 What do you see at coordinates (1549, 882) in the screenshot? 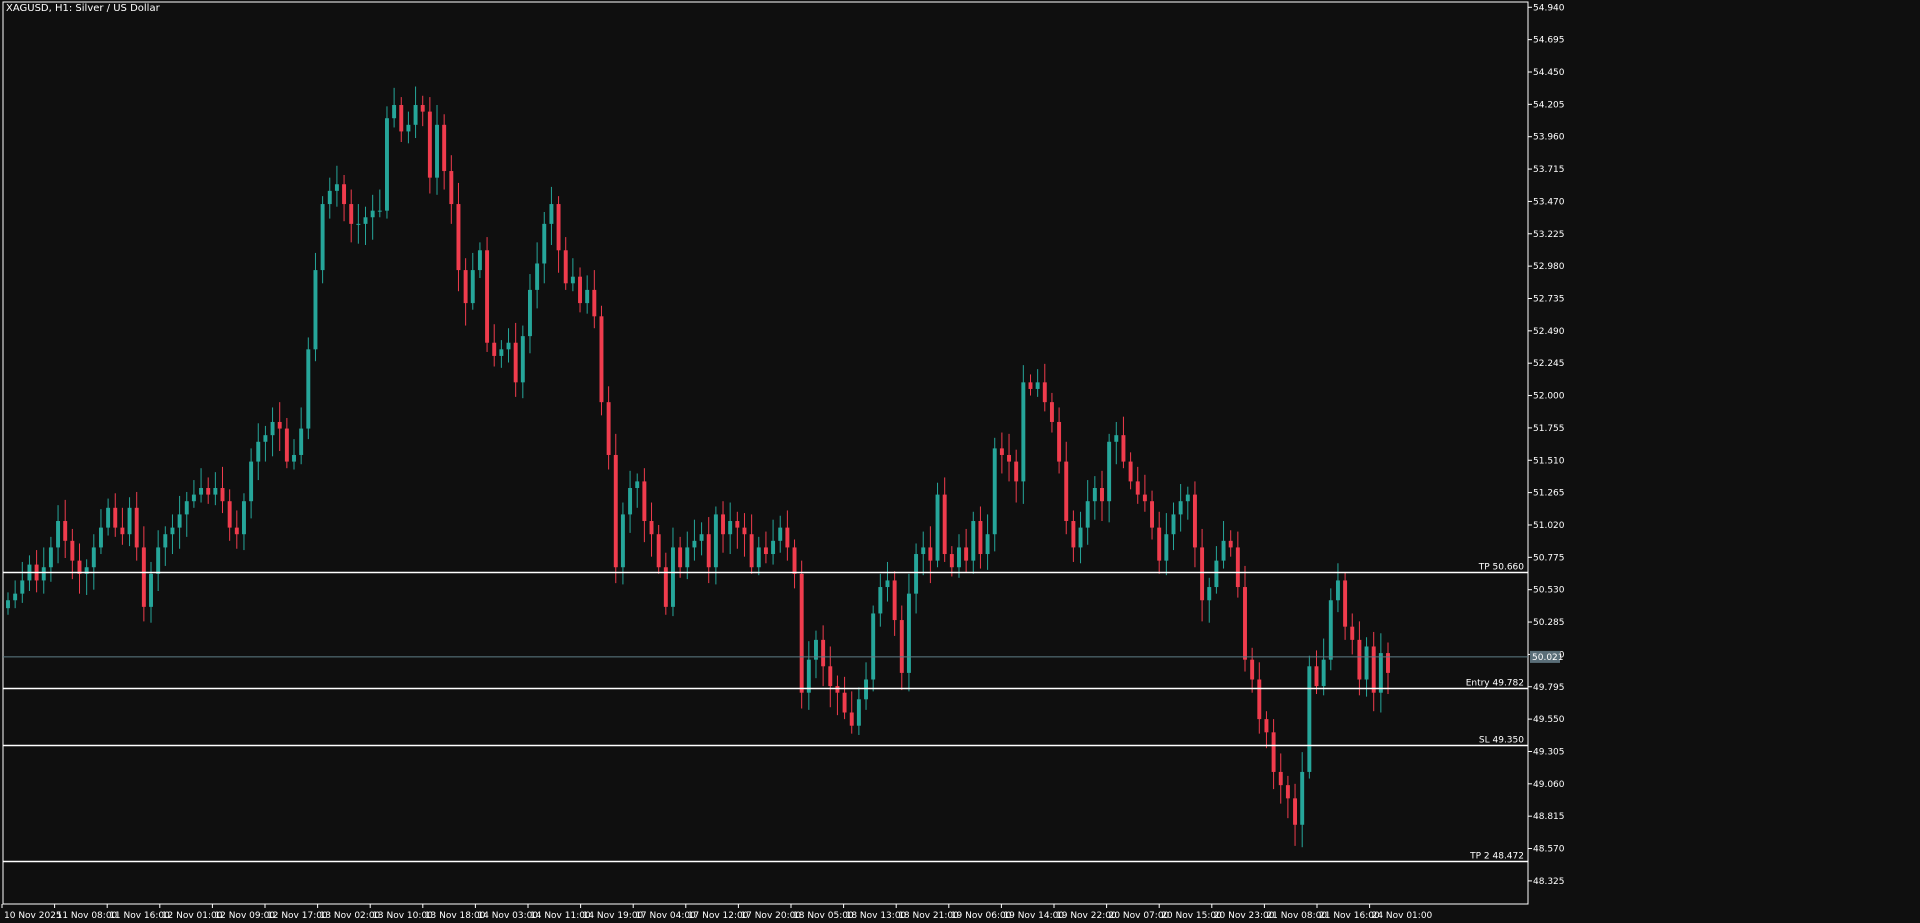
I see `y-tick-label: 48.325` at bounding box center [1549, 882].